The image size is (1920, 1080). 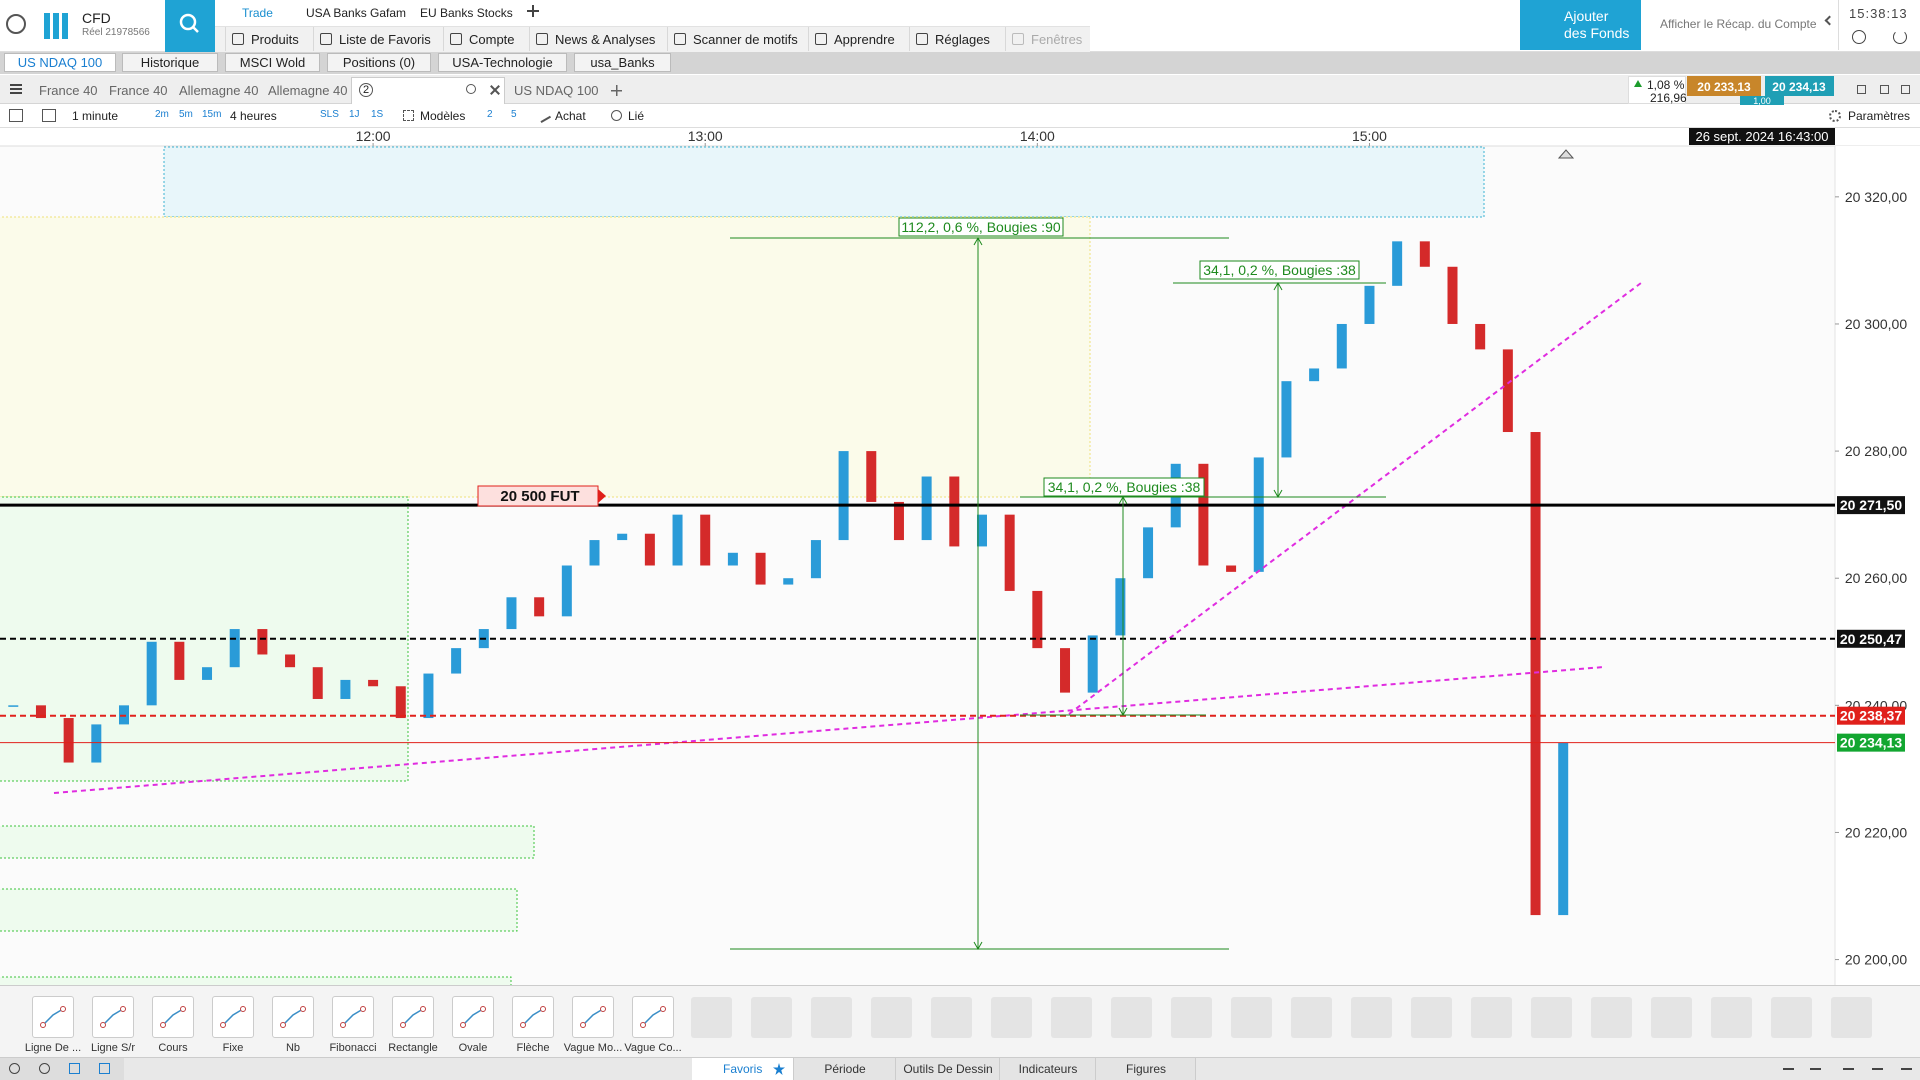 What do you see at coordinates (605, 39) in the screenshot?
I see `menu-item: News & Analyses` at bounding box center [605, 39].